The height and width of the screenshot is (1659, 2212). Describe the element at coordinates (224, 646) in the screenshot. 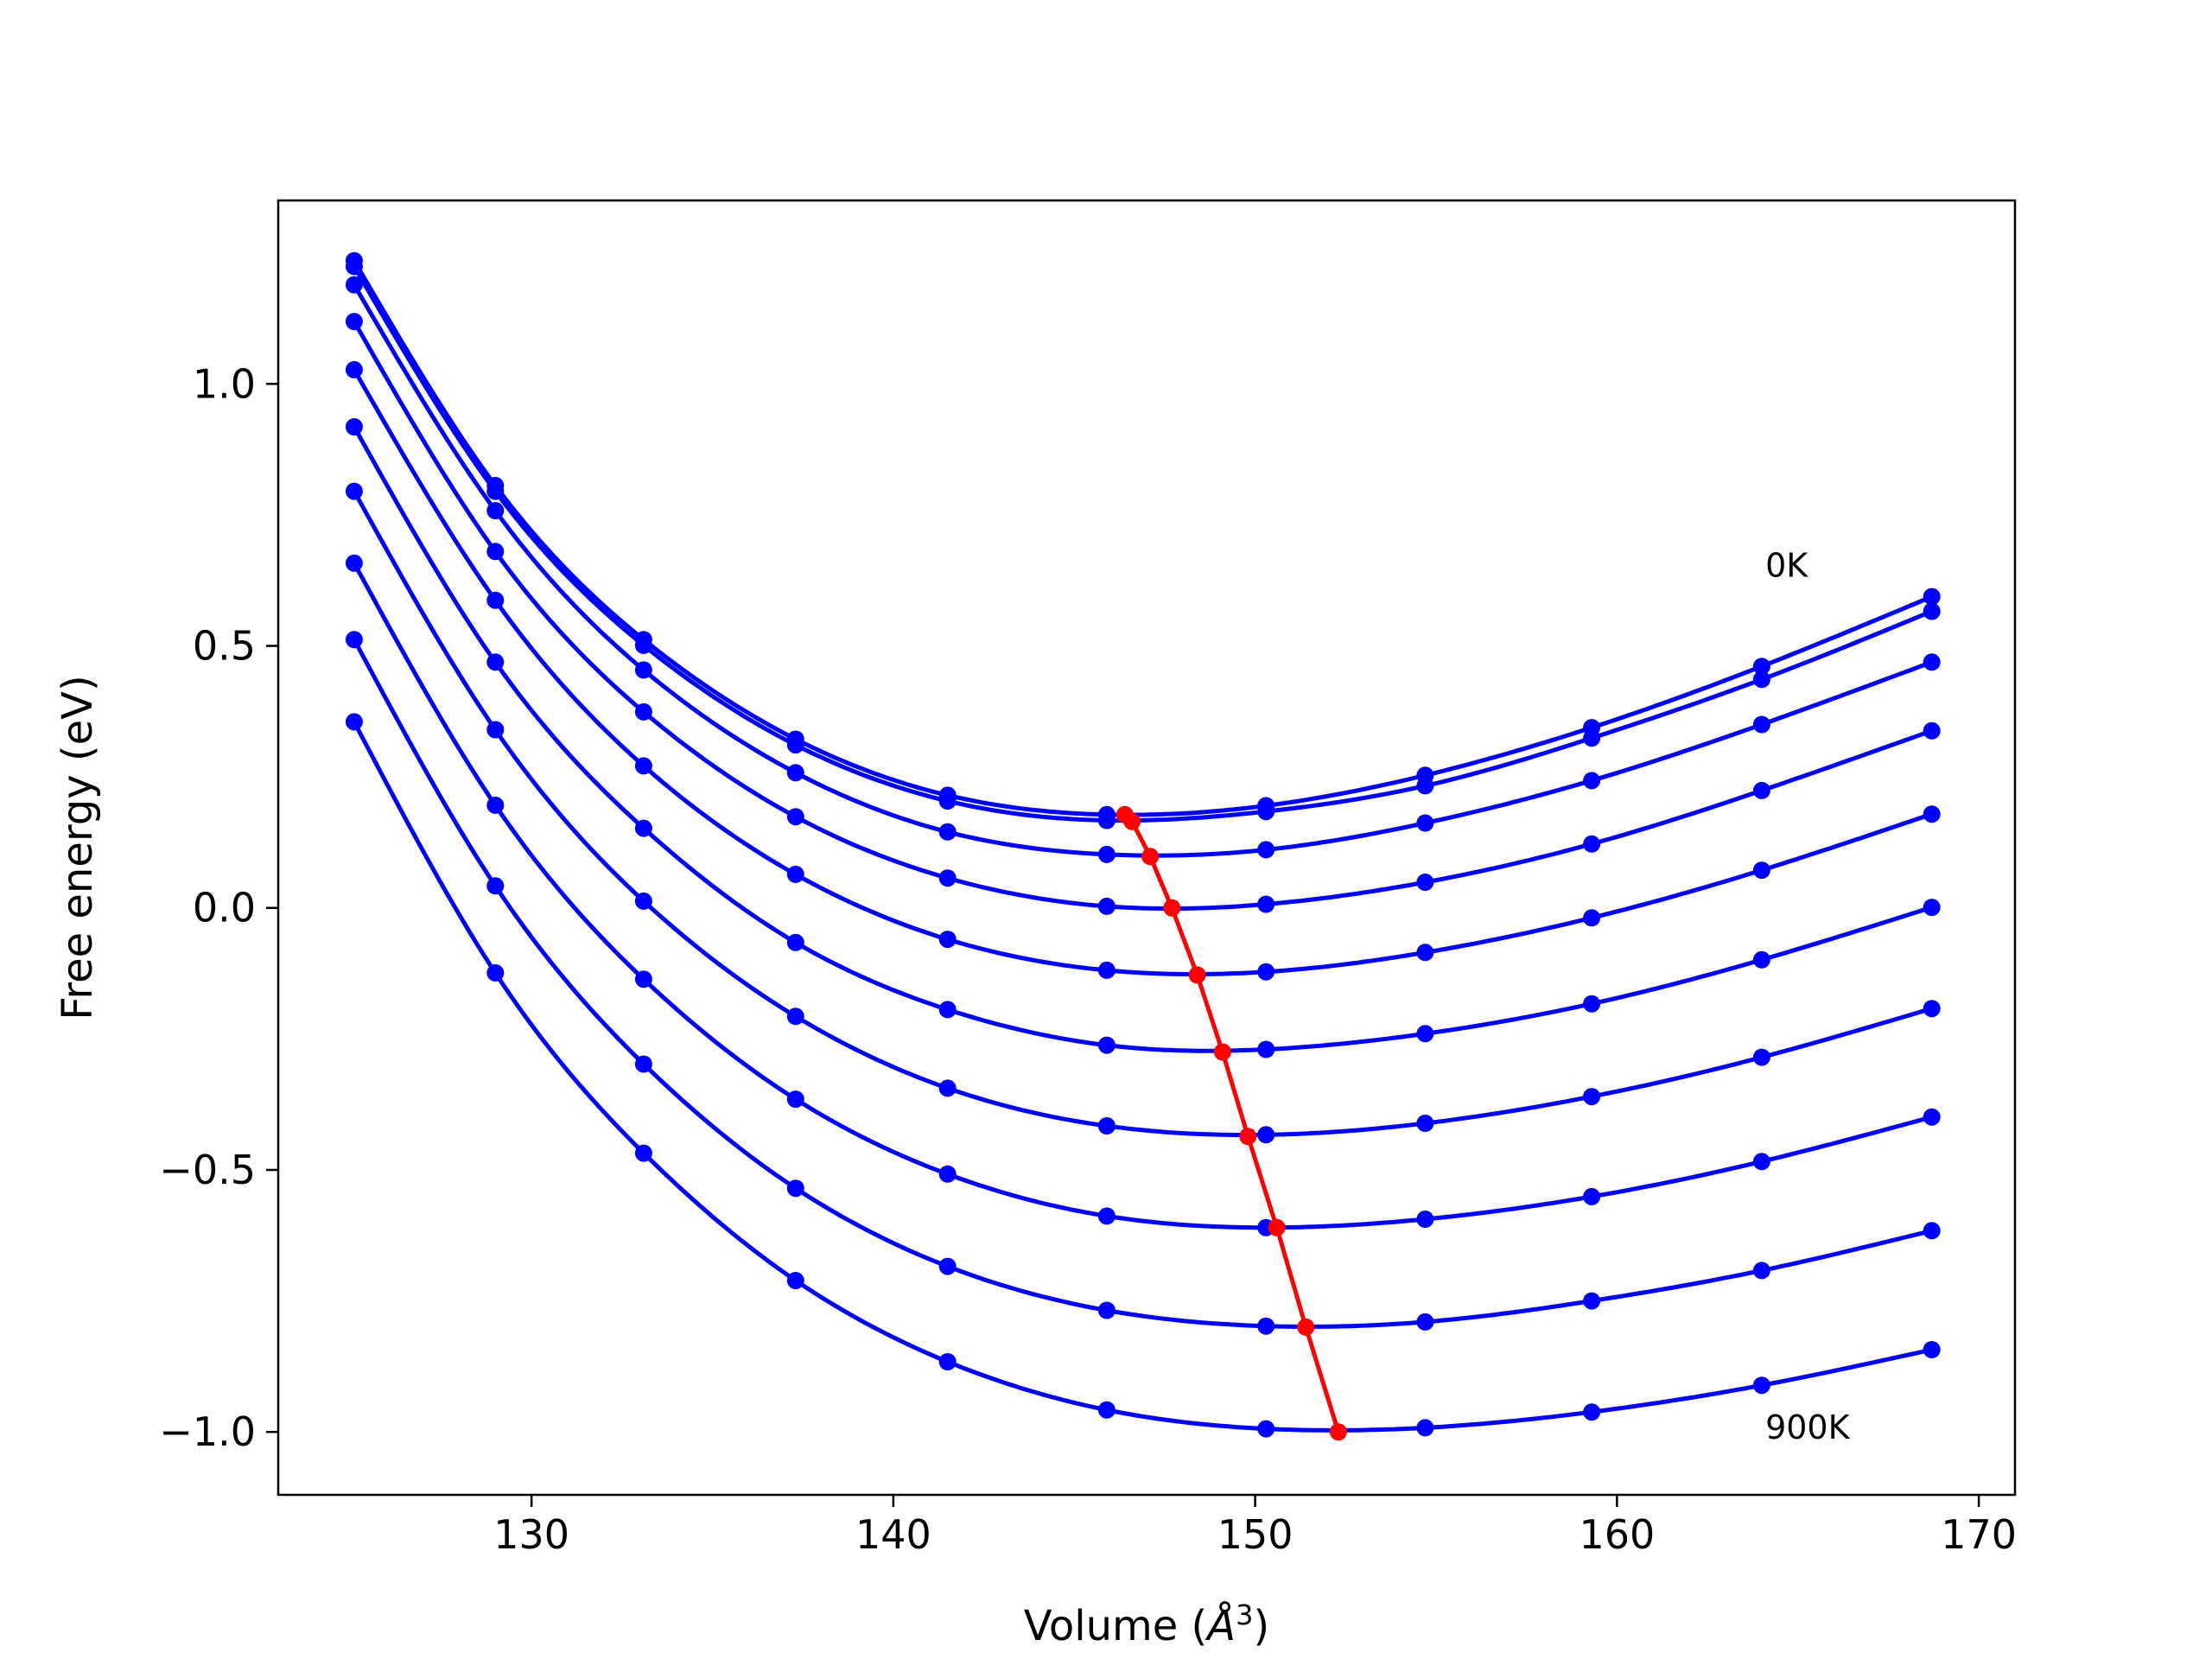

I see `y-tick-label: 0.5` at that location.